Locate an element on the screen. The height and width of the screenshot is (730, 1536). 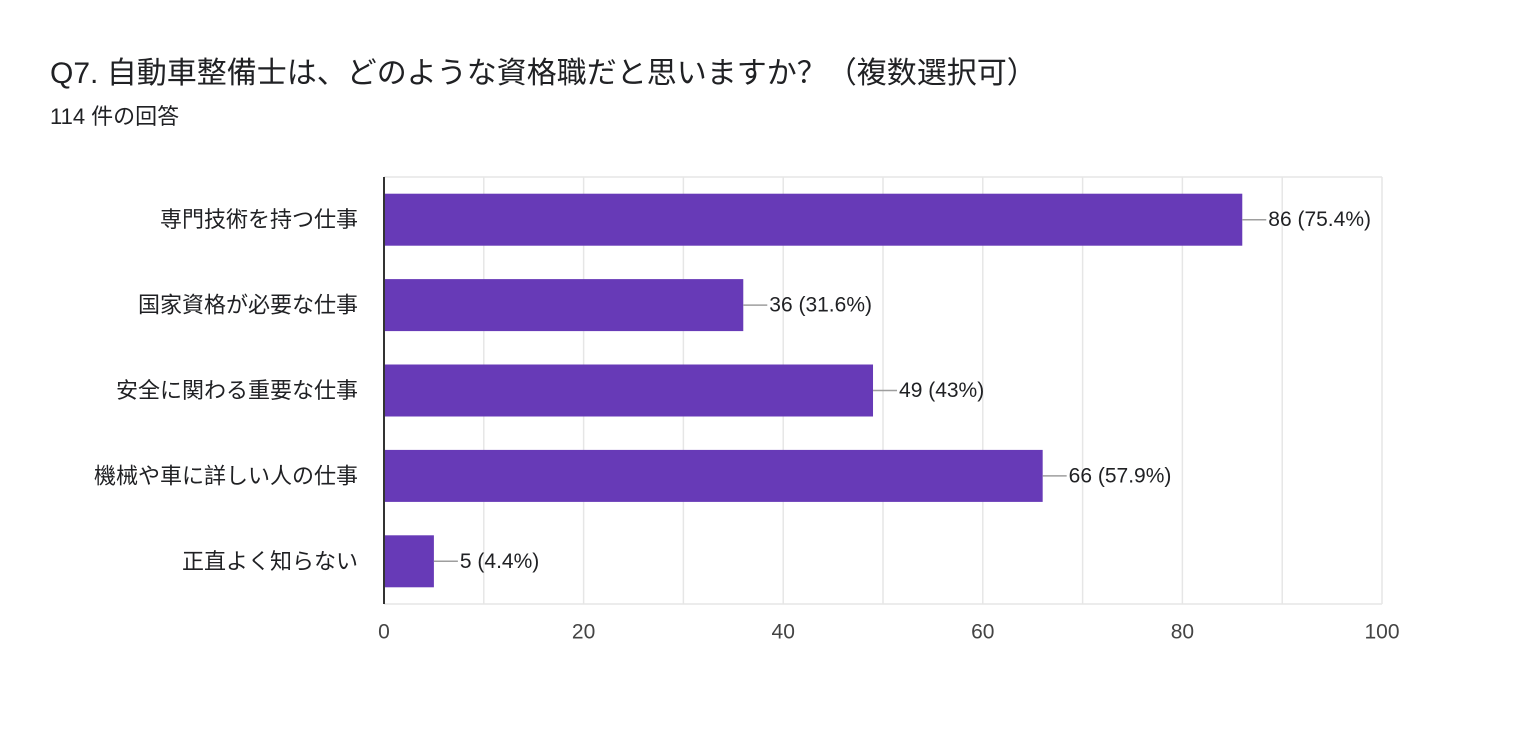
x-tick-label: 80 is located at coordinates (1182, 632).